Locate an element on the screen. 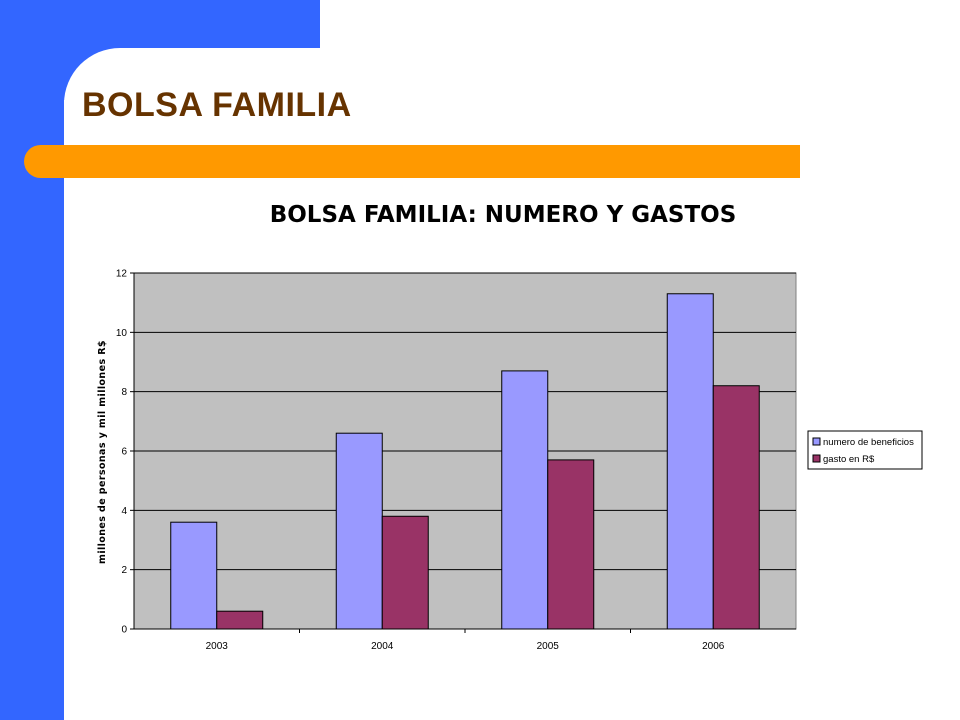 This screenshot has width=960, height=720. bar-gasto-2003 is located at coordinates (240, 620).